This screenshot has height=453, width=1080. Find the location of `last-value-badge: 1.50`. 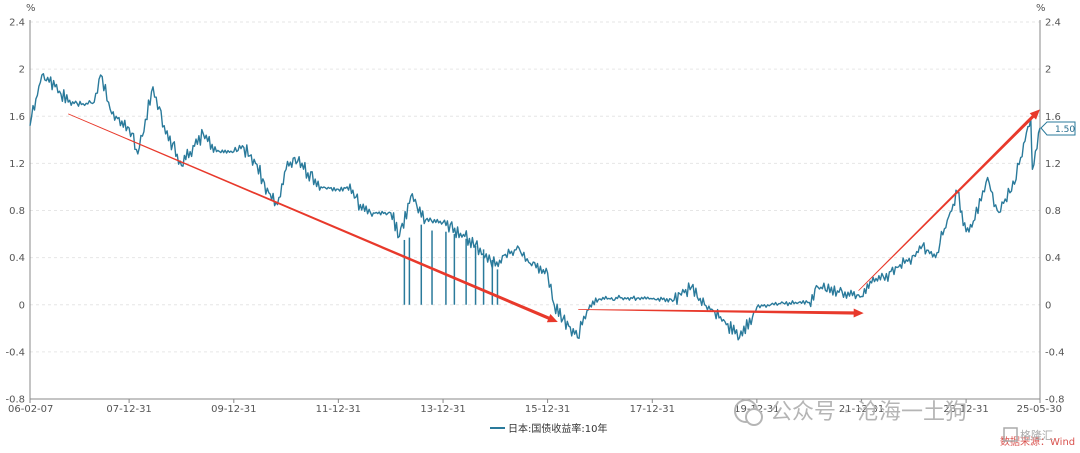

last-value-badge: 1.50 is located at coordinates (1058, 128).